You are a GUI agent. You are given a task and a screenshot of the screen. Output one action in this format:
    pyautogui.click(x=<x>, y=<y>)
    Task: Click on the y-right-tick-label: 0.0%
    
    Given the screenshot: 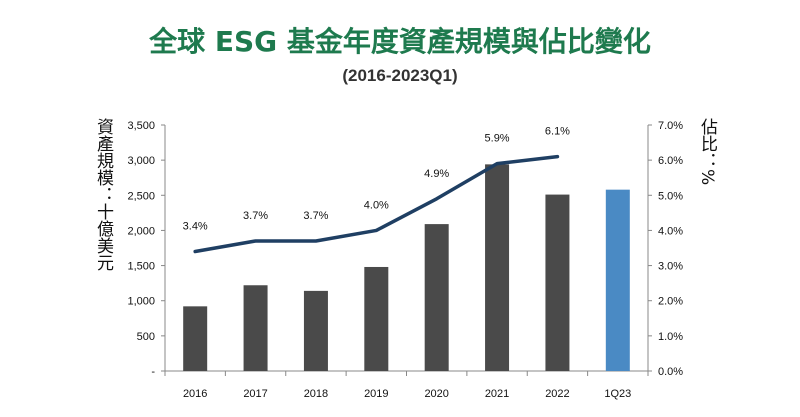 What is the action you would take?
    pyautogui.click(x=670, y=372)
    